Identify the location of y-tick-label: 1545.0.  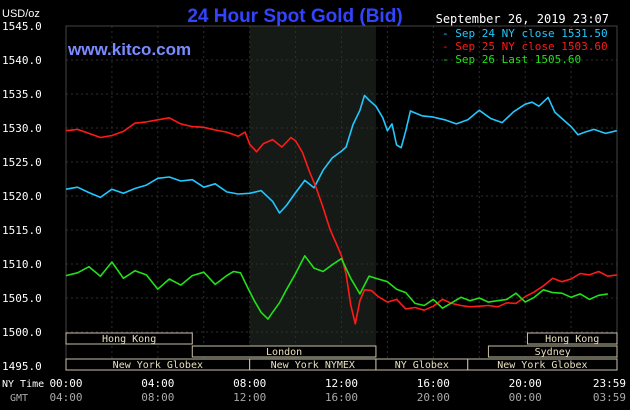
(22, 26).